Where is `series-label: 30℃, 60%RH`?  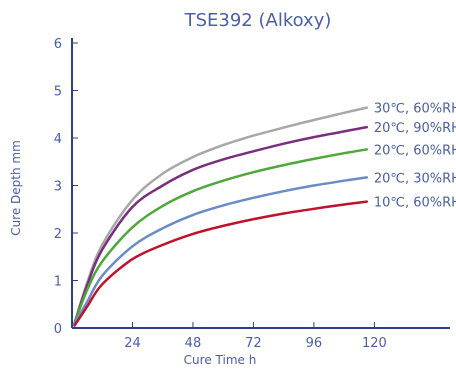
series-label: 30℃, 60%RH is located at coordinates (415, 109).